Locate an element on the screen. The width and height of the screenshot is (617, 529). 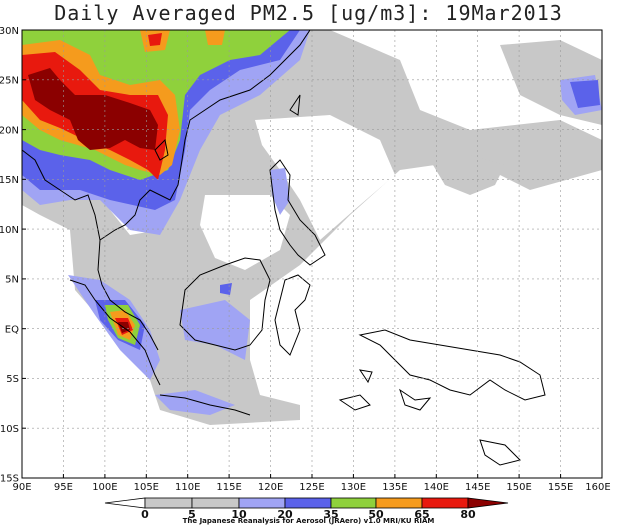
lat-label-15n: 15N is located at coordinates (9, 180).